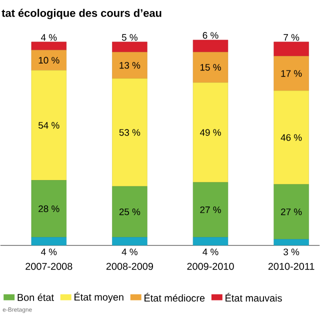 Image resolution: width=320 pixels, height=319 pixels. I want to click on data-label: 54 %, so click(49, 125).